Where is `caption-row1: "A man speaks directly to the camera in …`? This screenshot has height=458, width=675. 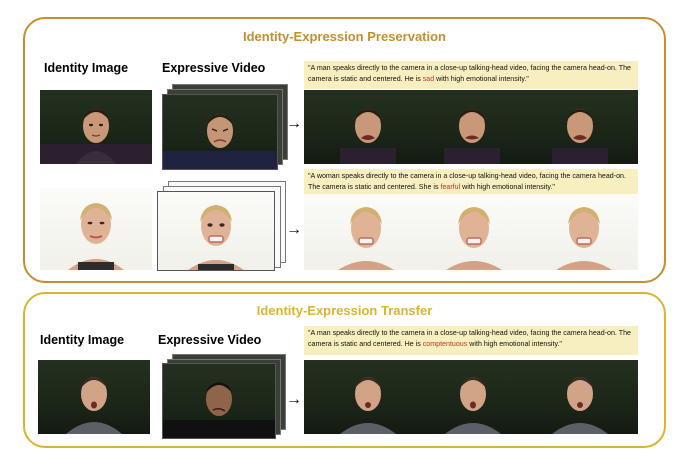 caption-row1: "A man speaks directly to the camera in … is located at coordinates (471, 75).